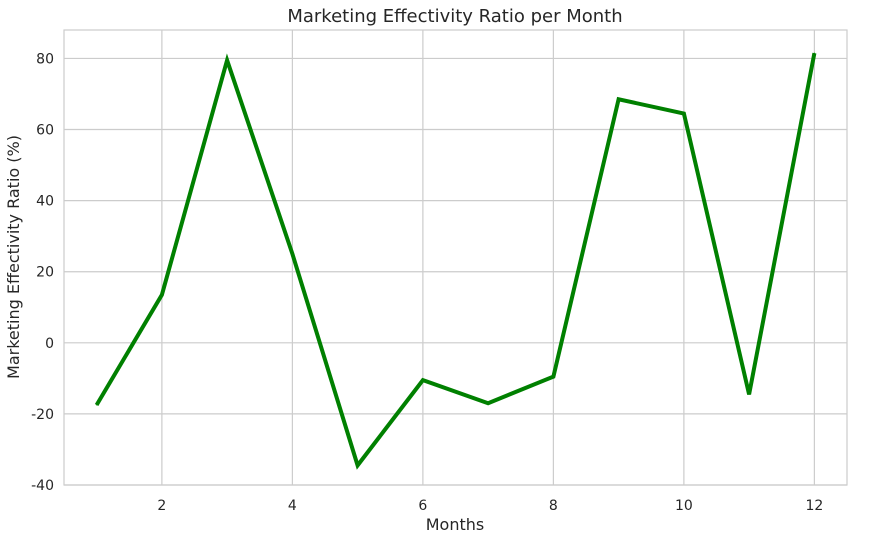  What do you see at coordinates (684, 506) in the screenshot?
I see `x-tick-label: 10` at bounding box center [684, 506].